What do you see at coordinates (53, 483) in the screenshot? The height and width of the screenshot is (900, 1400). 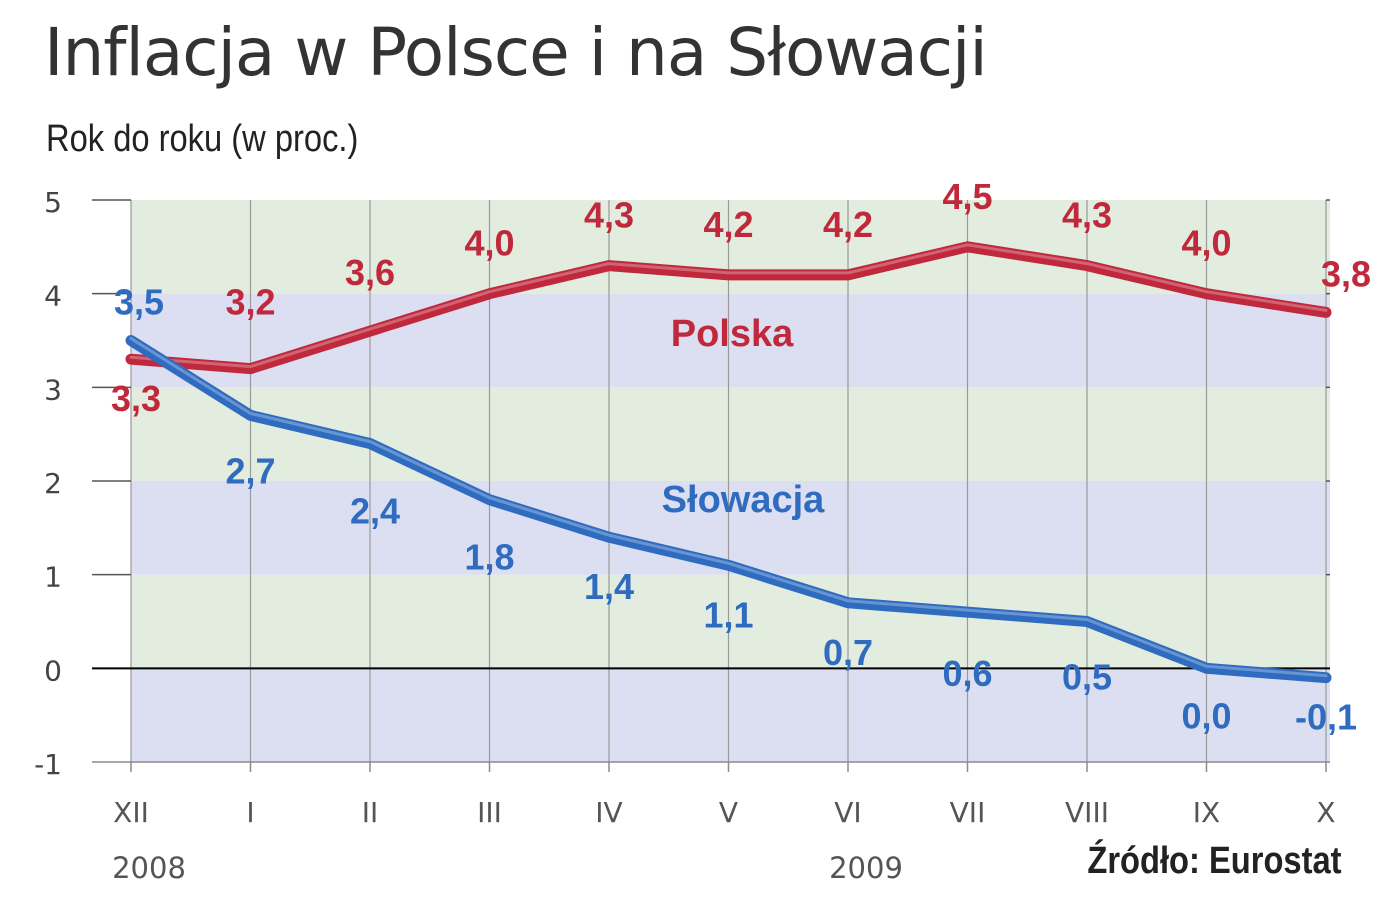 I see `y-tick-label: 2` at bounding box center [53, 483].